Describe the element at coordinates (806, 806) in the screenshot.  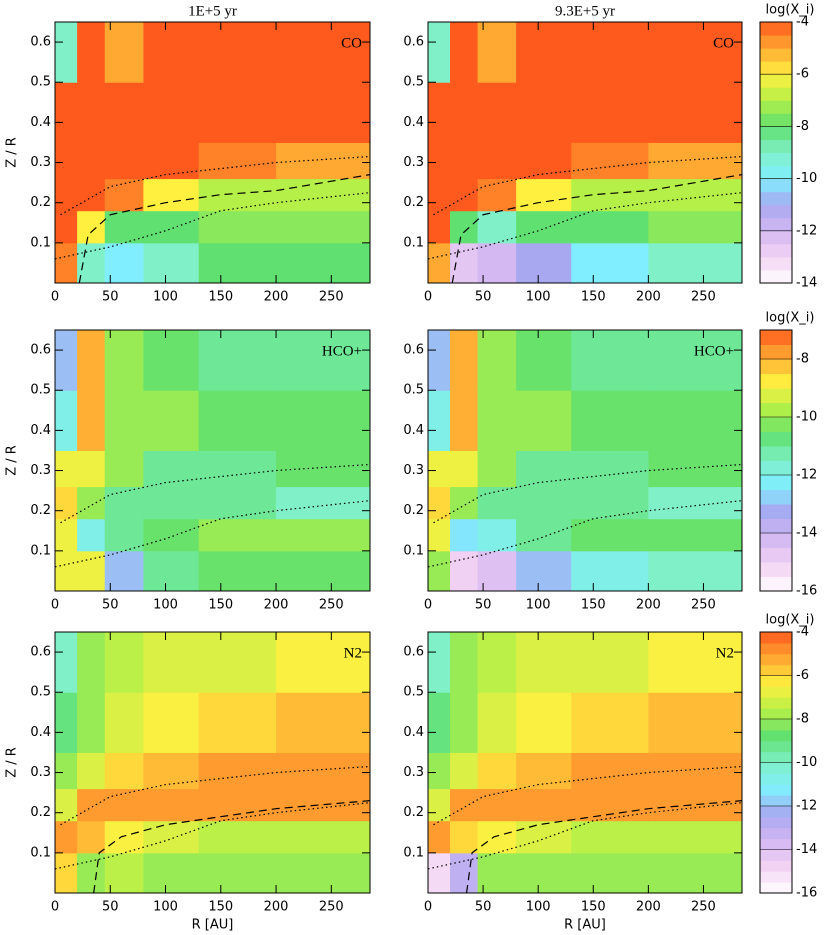
I see `colorbar-tick-label: -12` at that location.